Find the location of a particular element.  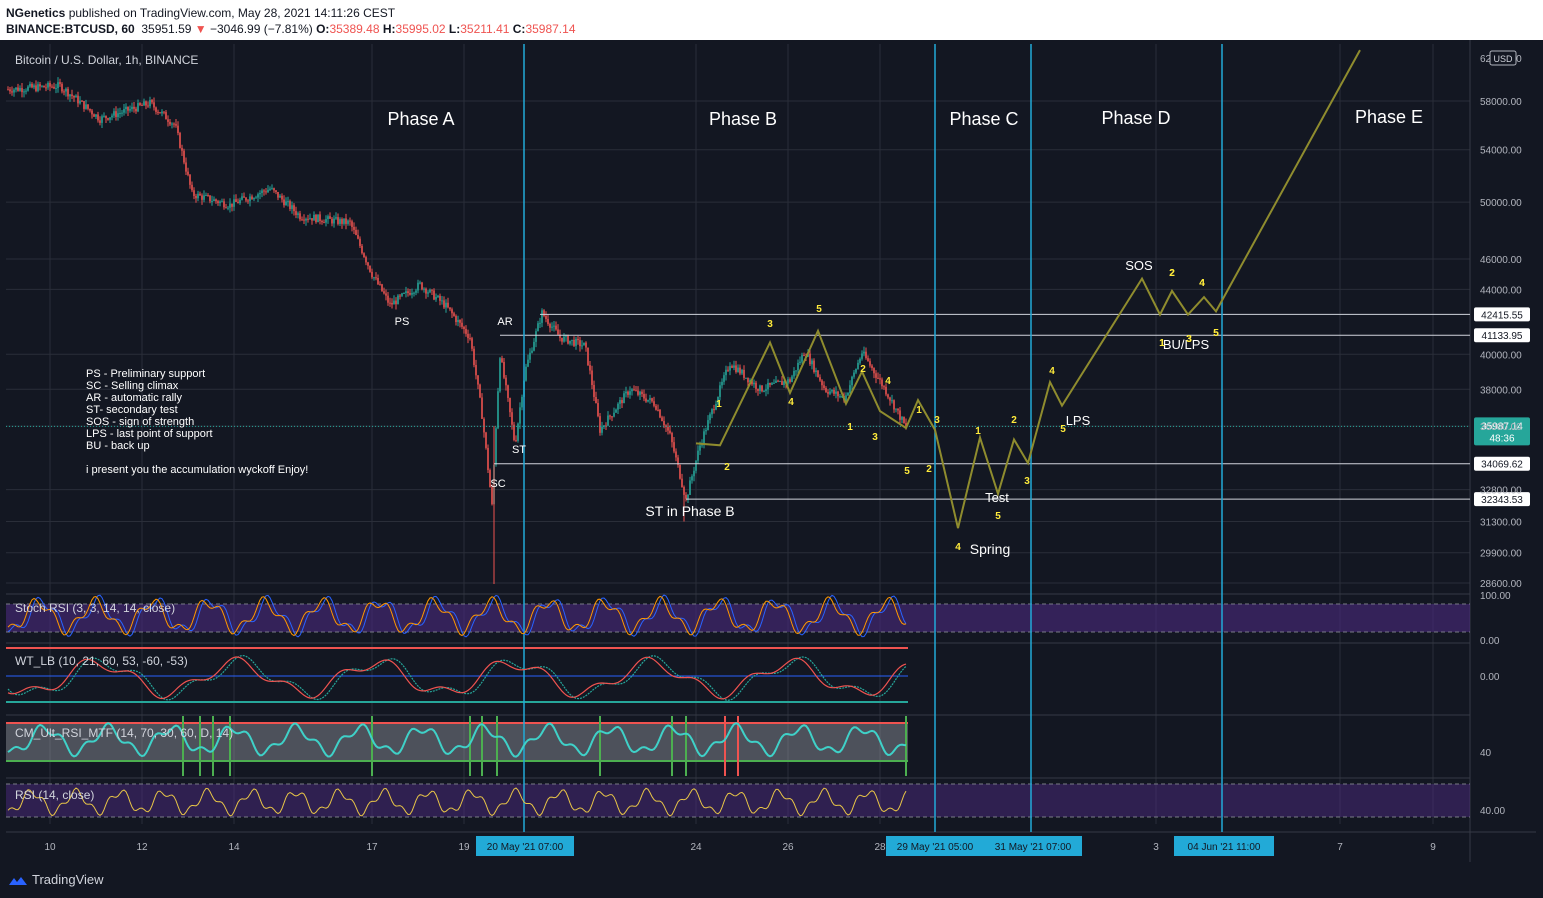

legend-line: LPS - last point of support is located at coordinates (149, 434).